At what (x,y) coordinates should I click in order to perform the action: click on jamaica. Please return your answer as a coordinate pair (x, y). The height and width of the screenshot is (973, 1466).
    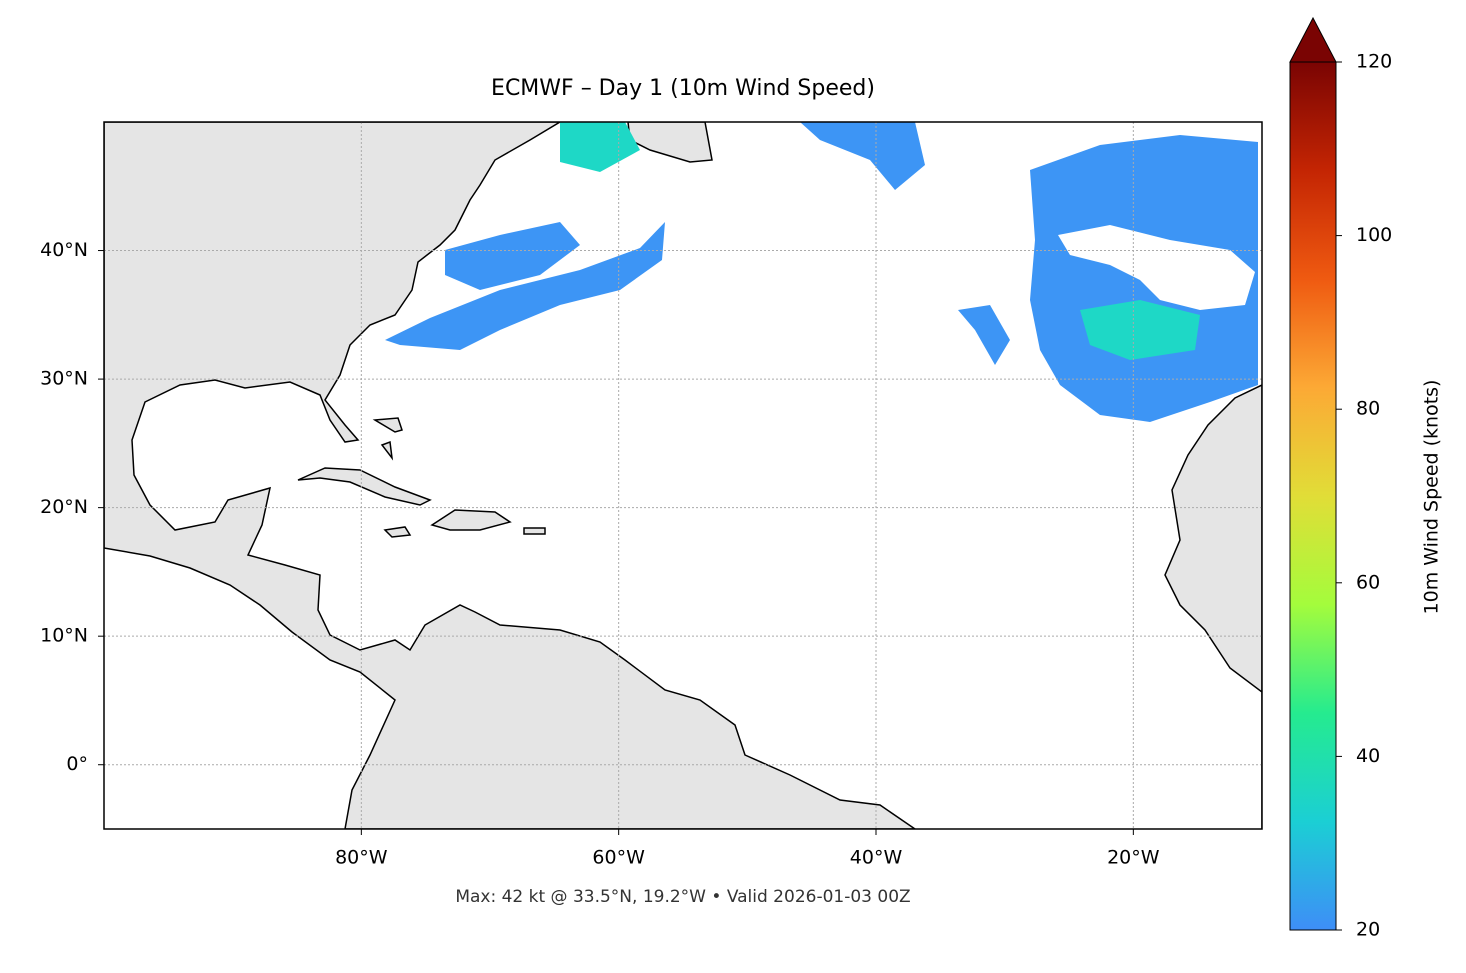
    Looking at the image, I should click on (397, 532).